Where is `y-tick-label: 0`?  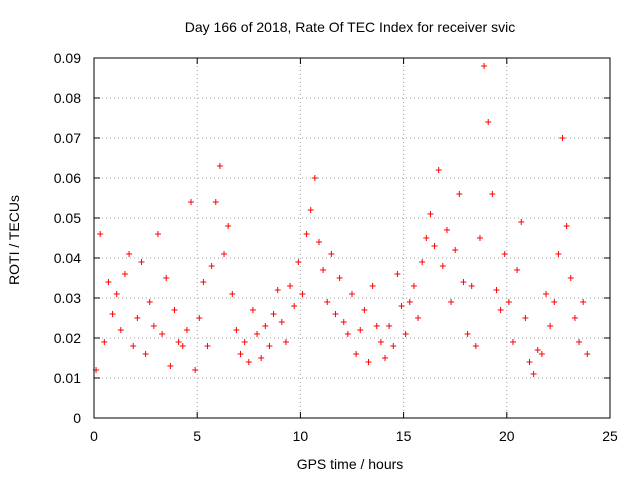
y-tick-label: 0 is located at coordinates (77, 418).